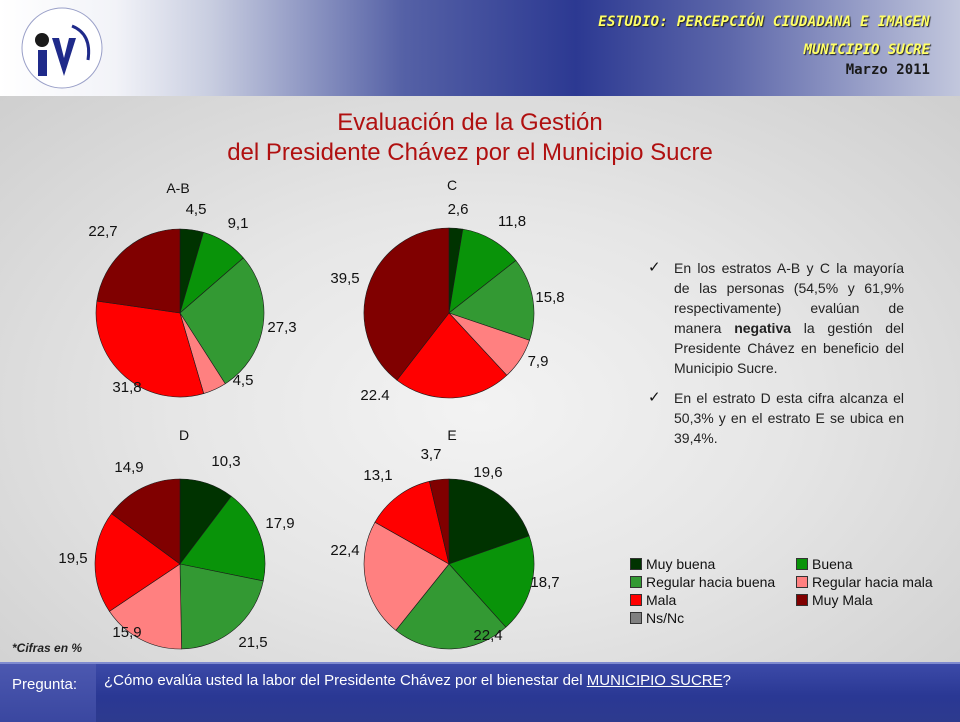 The height and width of the screenshot is (722, 960). What do you see at coordinates (832, 564) in the screenshot?
I see `legend-label: Buena` at bounding box center [832, 564].